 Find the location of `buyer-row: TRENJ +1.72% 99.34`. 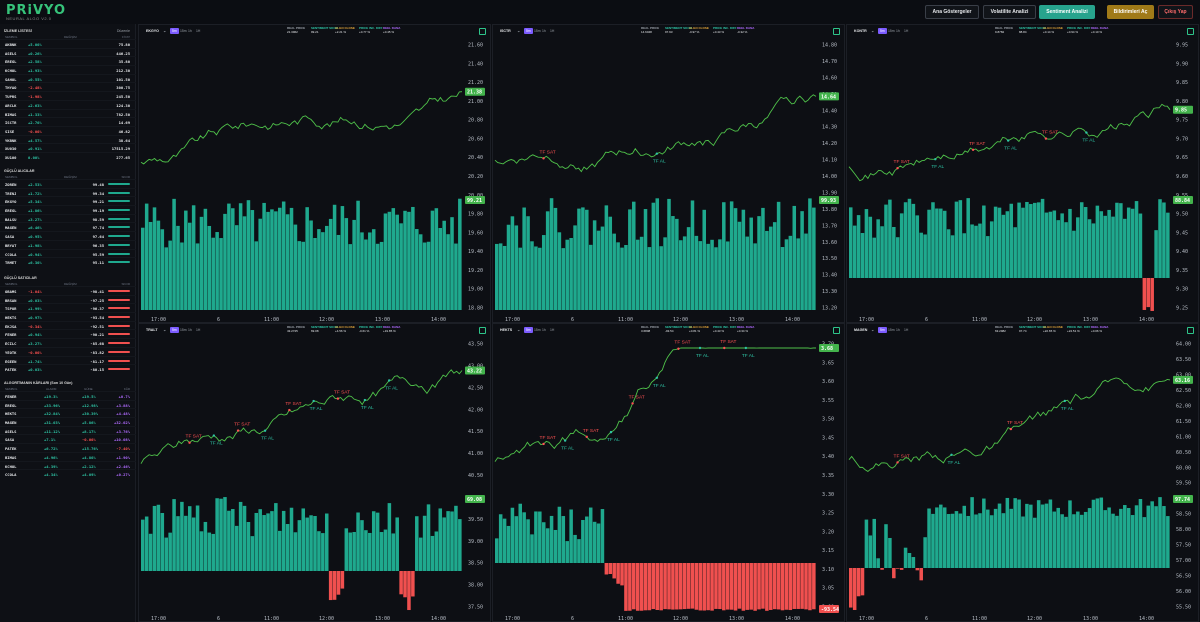

buyer-row: TRENJ +1.72% 99.34 is located at coordinates (68, 192).